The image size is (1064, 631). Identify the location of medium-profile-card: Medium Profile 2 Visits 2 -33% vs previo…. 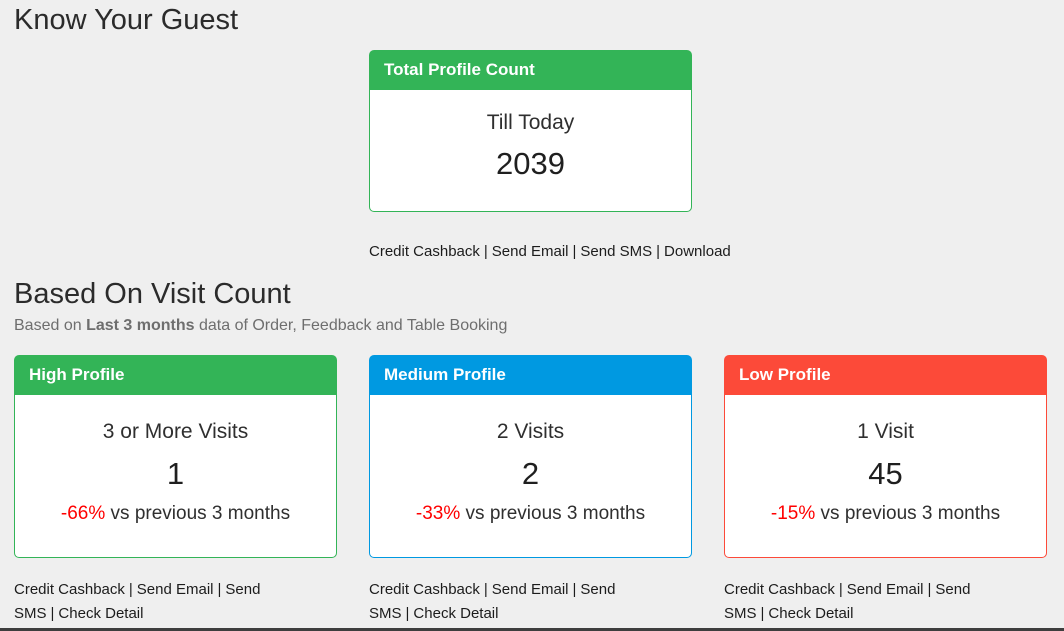
(530, 456).